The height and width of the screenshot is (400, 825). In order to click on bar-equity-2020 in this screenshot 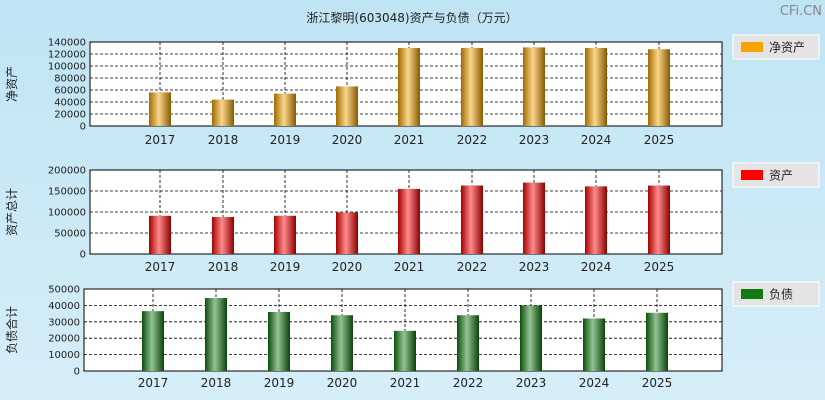, I will do `click(347, 106)`.